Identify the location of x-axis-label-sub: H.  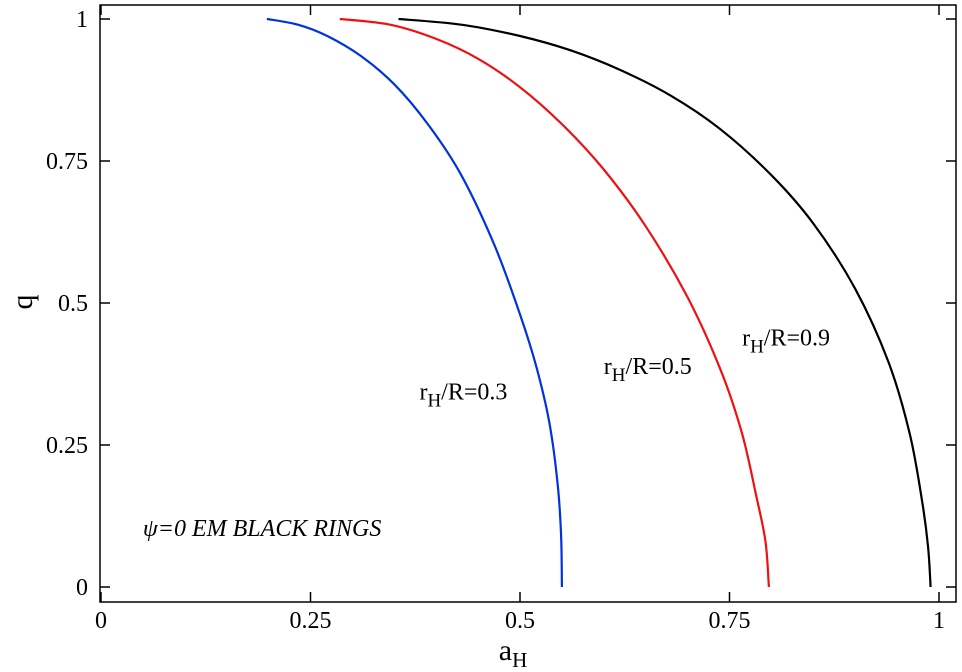
(519, 660).